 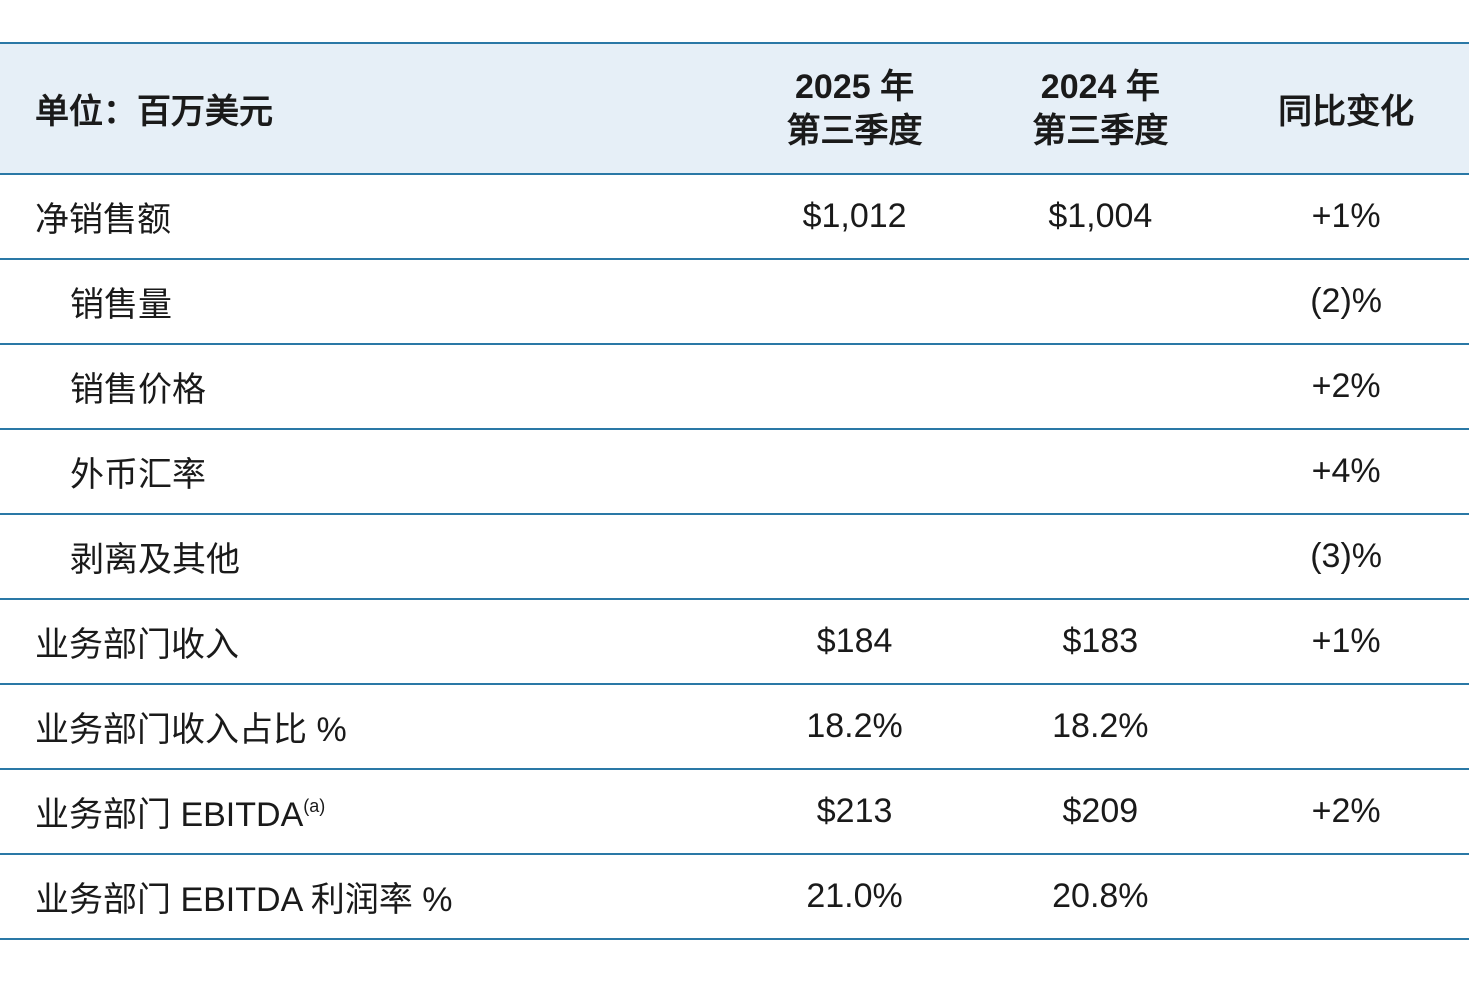 What do you see at coordinates (366, 471) in the screenshot?
I see `row-label: 外币汇率` at bounding box center [366, 471].